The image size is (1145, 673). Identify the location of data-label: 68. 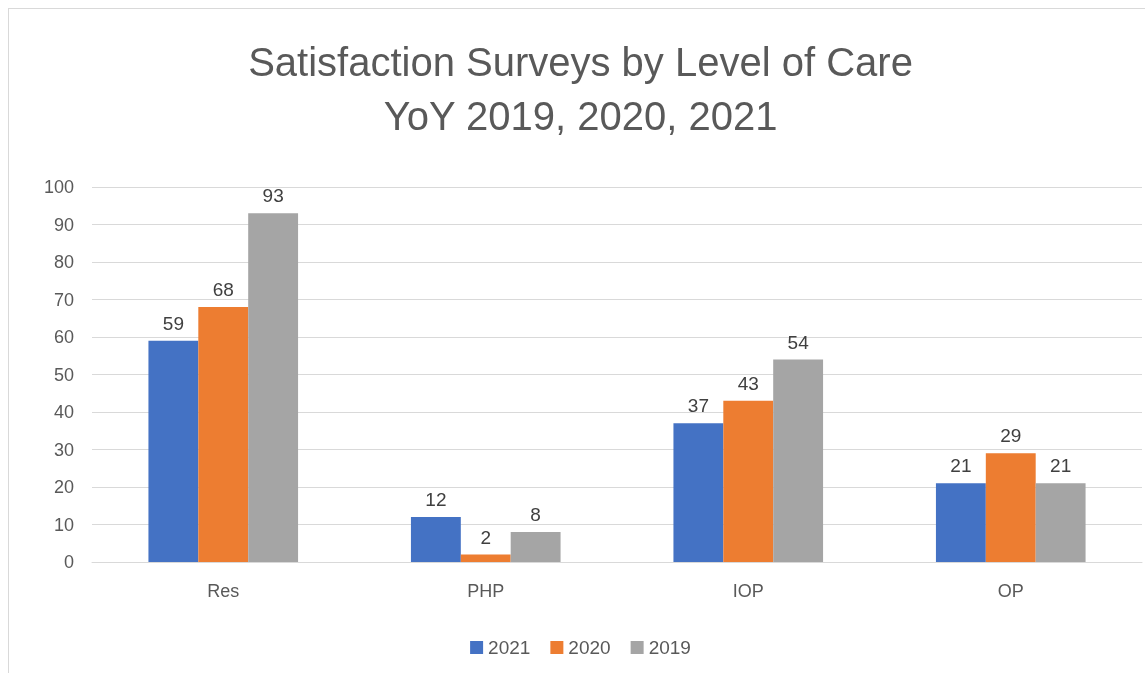
(223, 289).